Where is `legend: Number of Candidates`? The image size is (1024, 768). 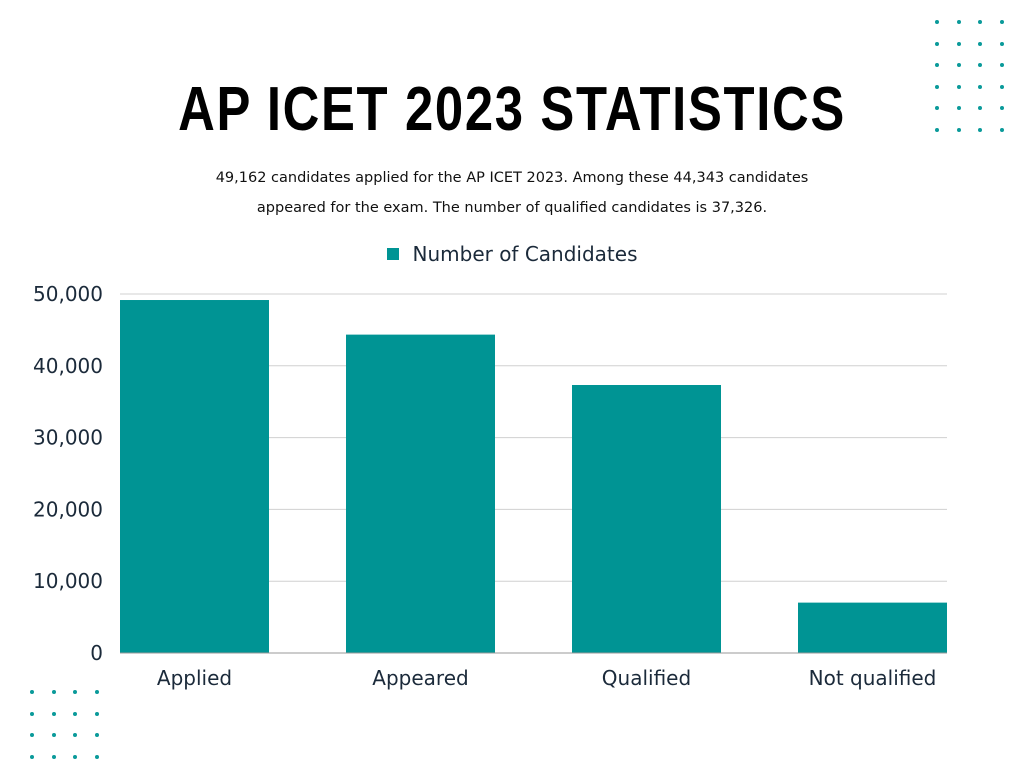 legend: Number of Candidates is located at coordinates (512, 254).